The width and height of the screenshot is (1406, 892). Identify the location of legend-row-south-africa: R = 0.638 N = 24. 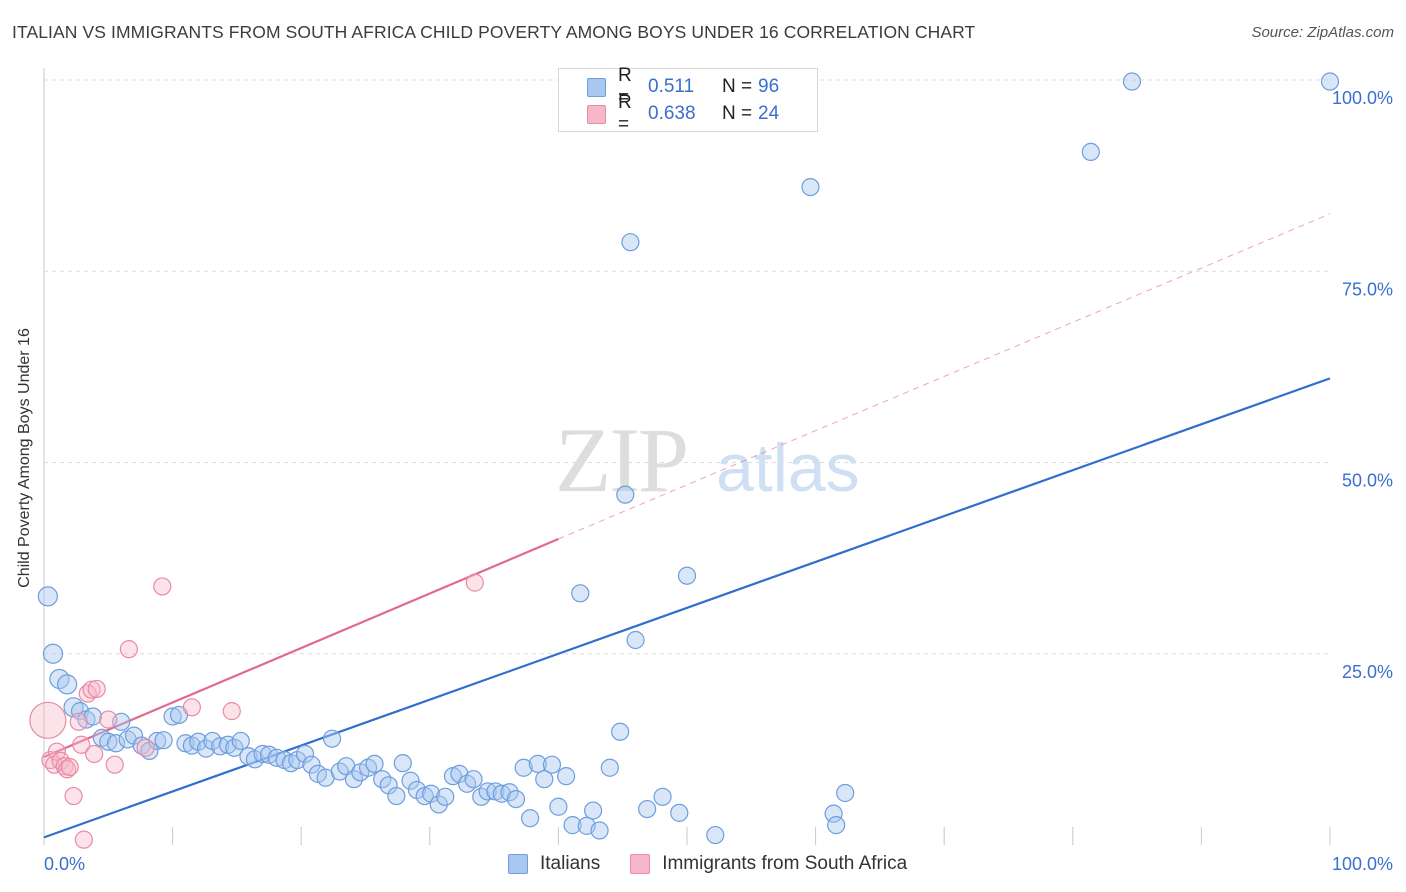
(683, 113).